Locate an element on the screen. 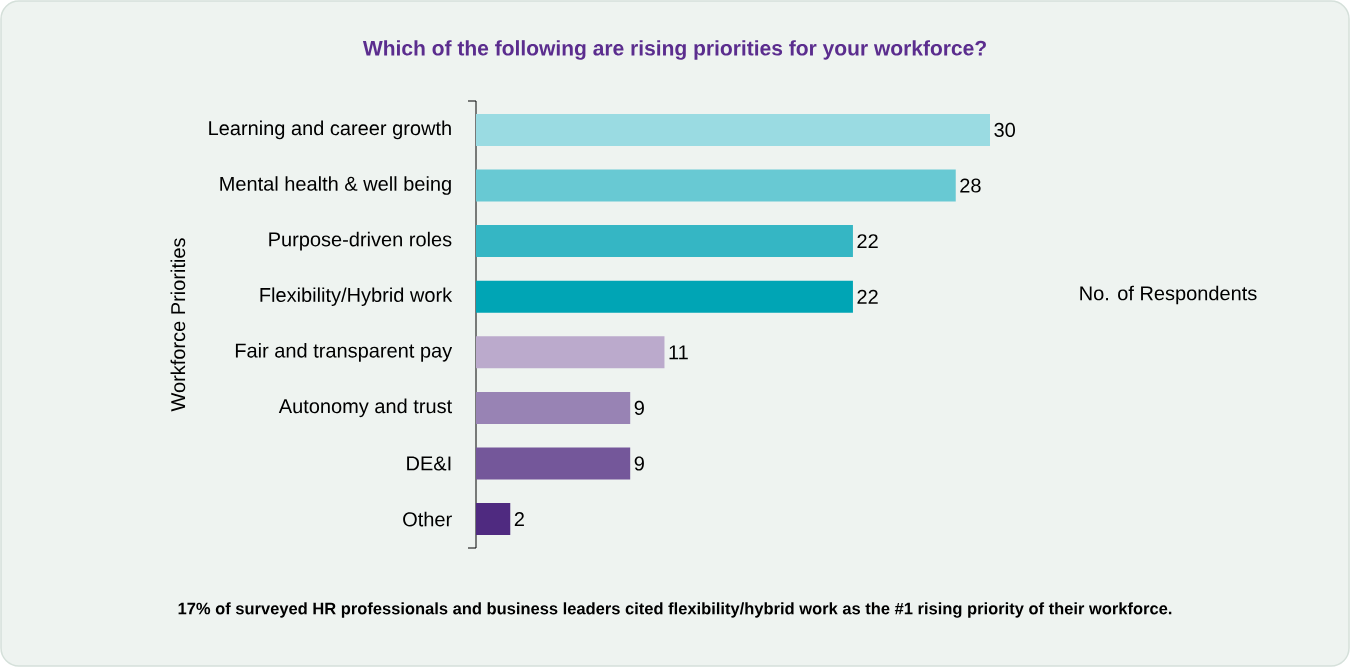 This screenshot has width=1350, height=667. x-axis-title: No. of Respondents is located at coordinates (1168, 295).